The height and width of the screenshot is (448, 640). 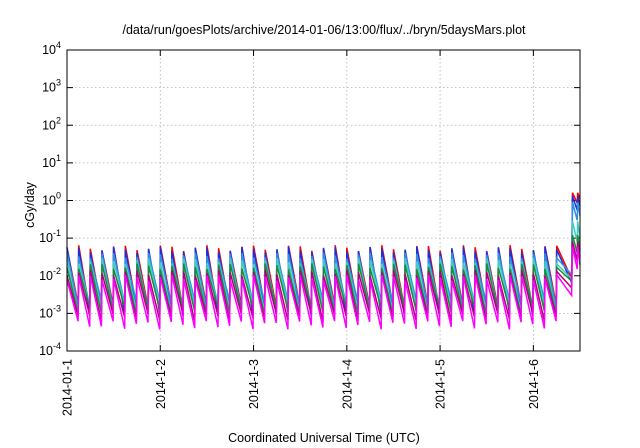 I want to click on y-tick-labels: 10⁻⁴ 10⁻³ 10⁻² 10⁻¹ 10⁰ 10¹ 10² 10³ 10⁴, so click(x=50, y=199).